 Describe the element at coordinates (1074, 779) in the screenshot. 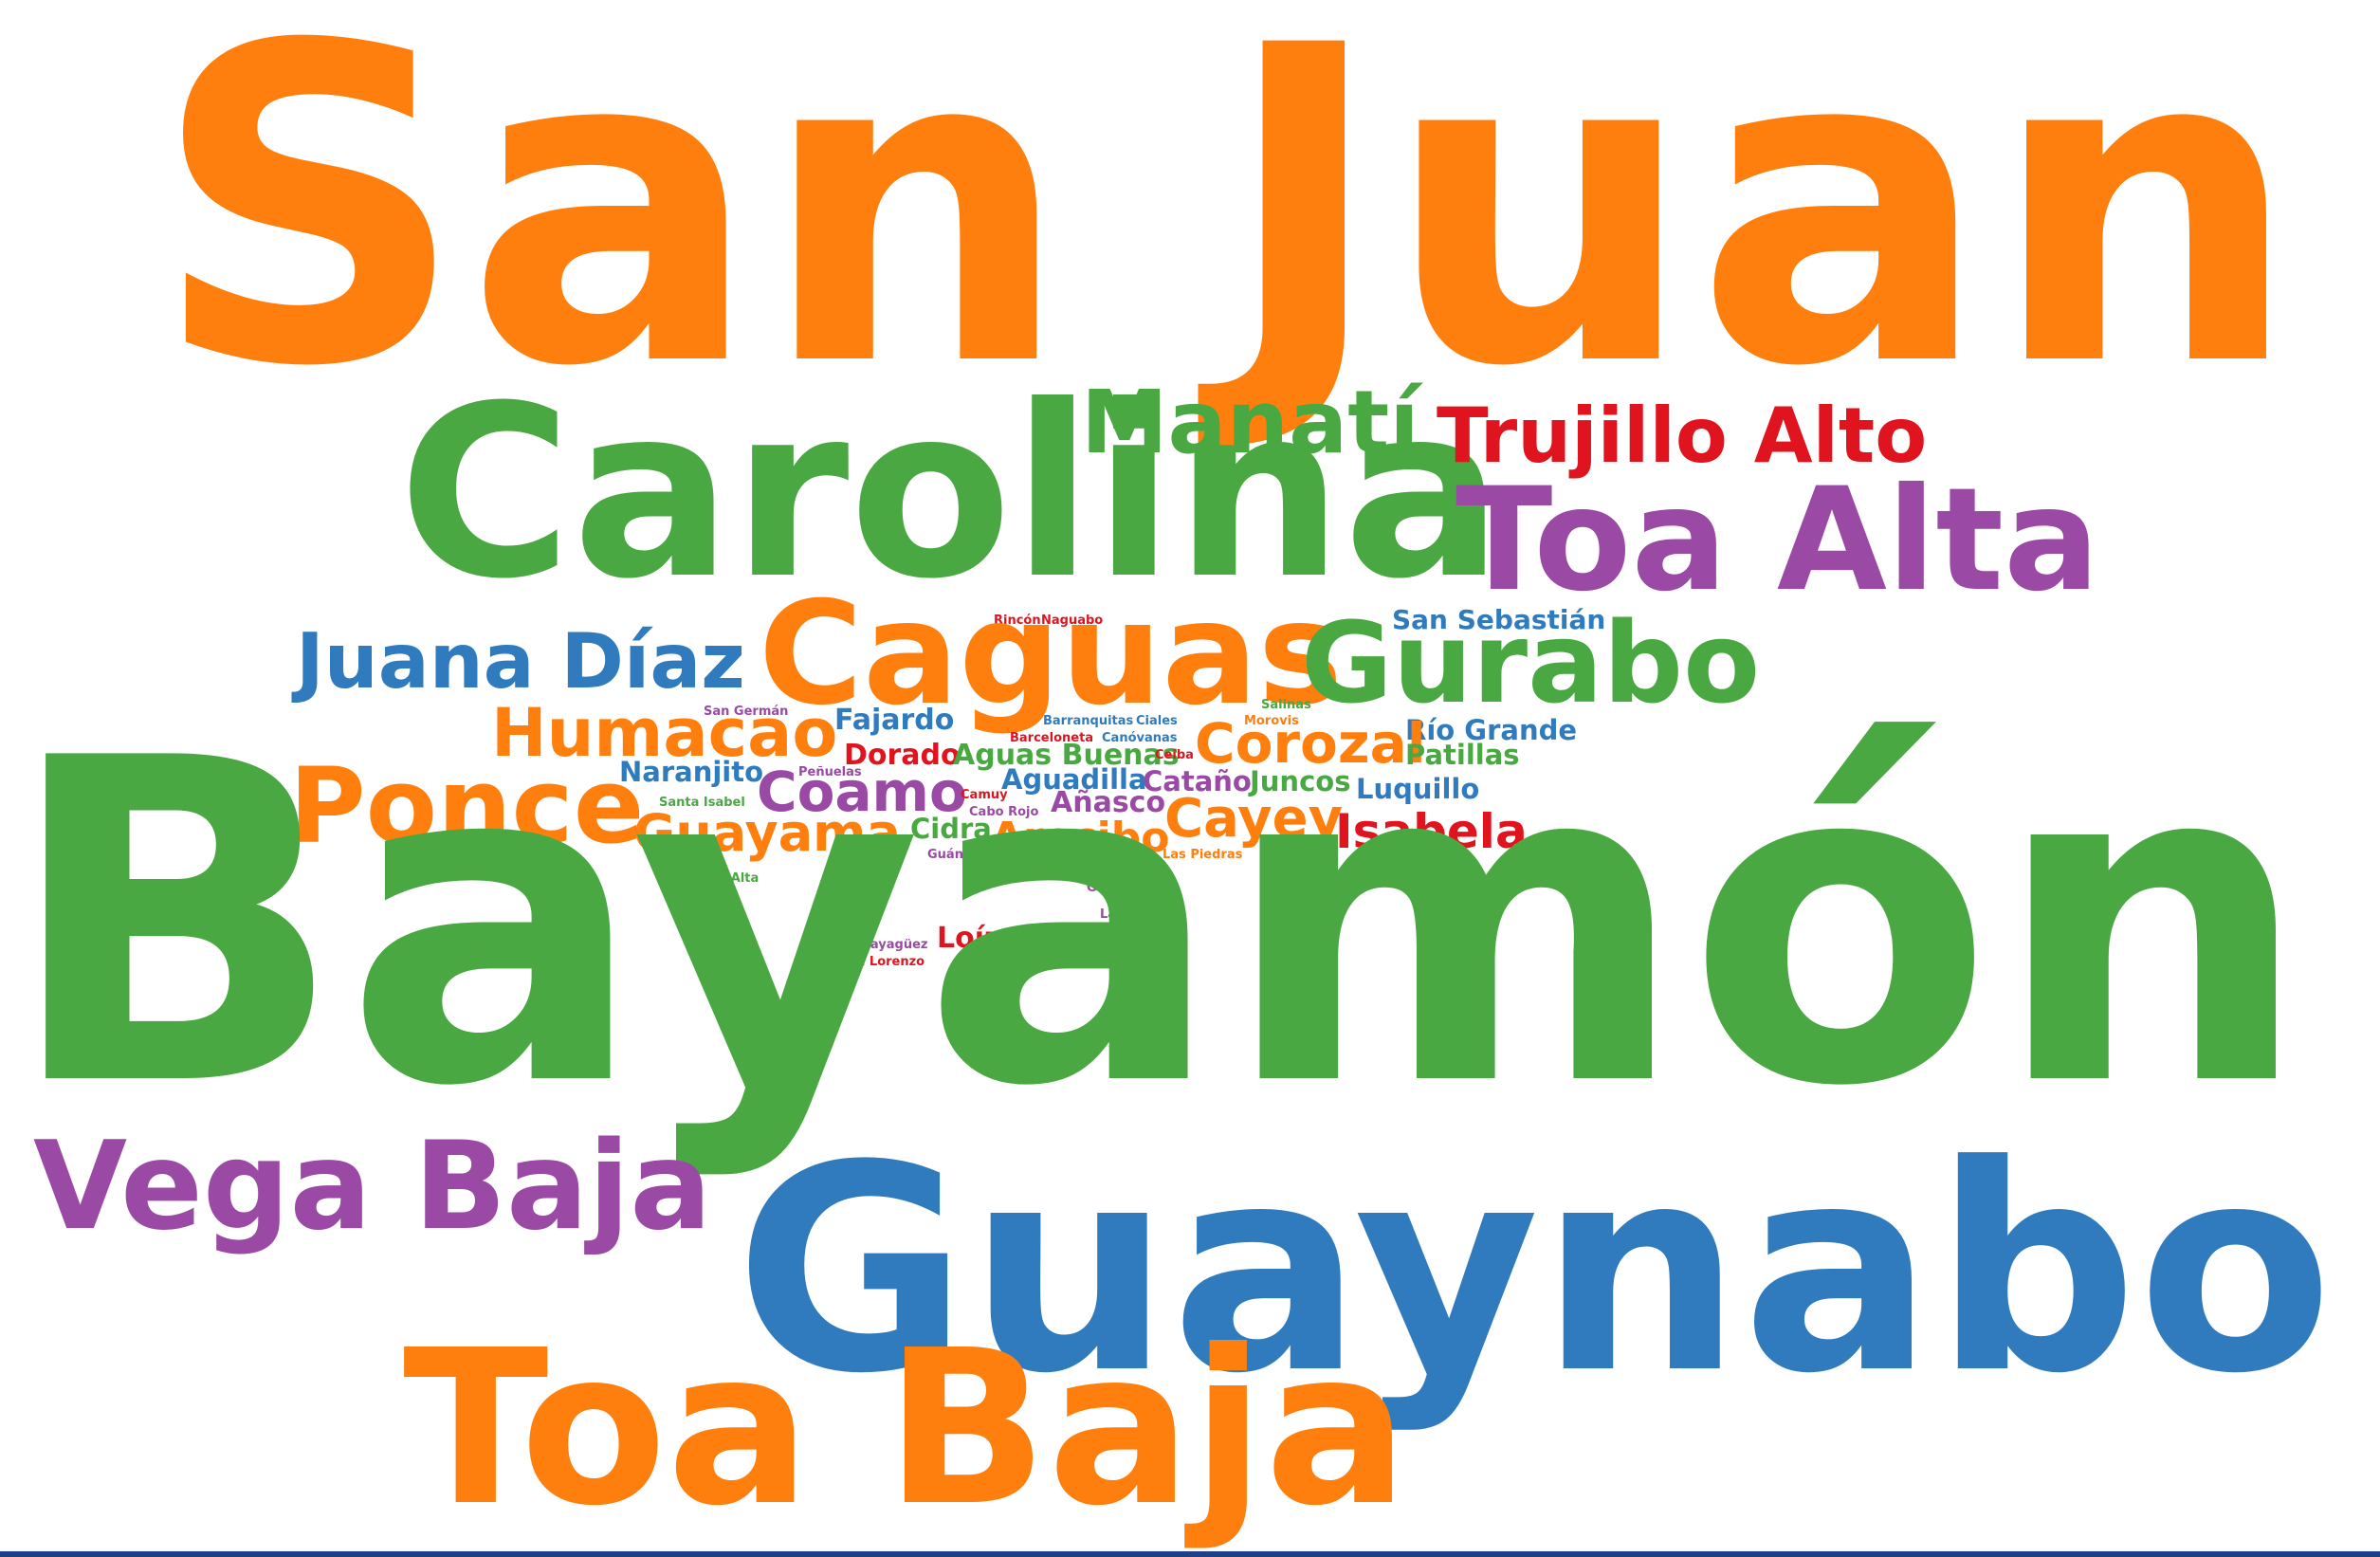

I see `word-aguadilla: Aguadilla` at that location.